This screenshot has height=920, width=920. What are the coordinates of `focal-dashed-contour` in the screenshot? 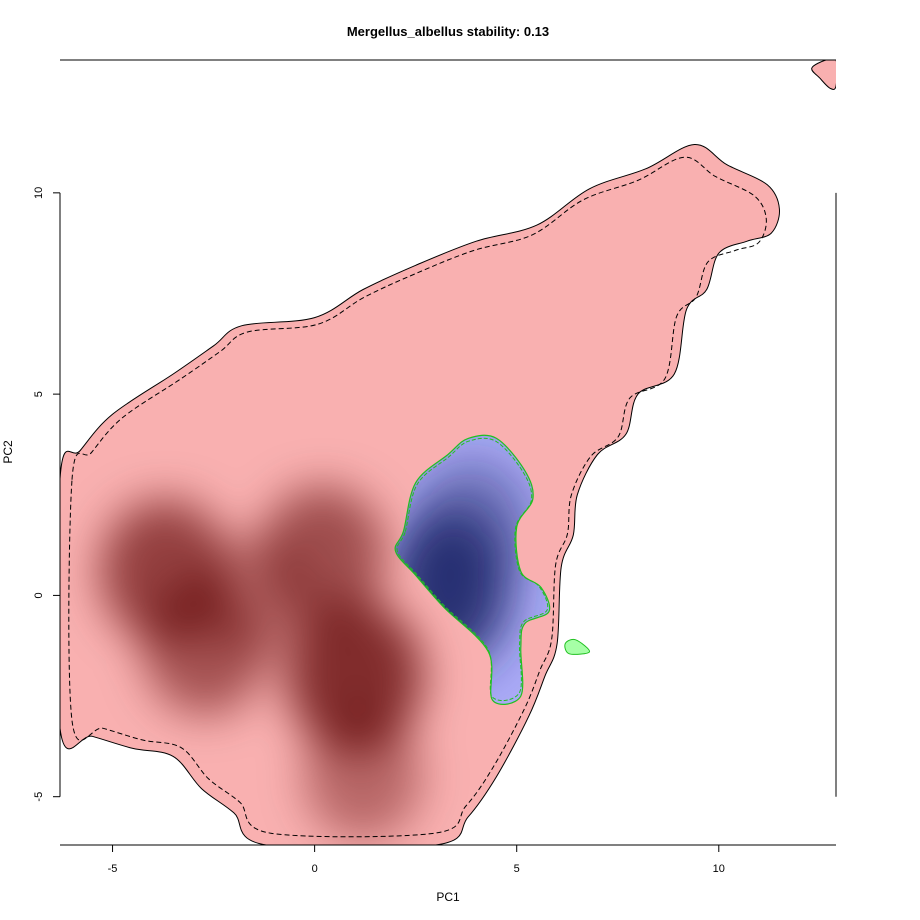 It's located at (472, 569).